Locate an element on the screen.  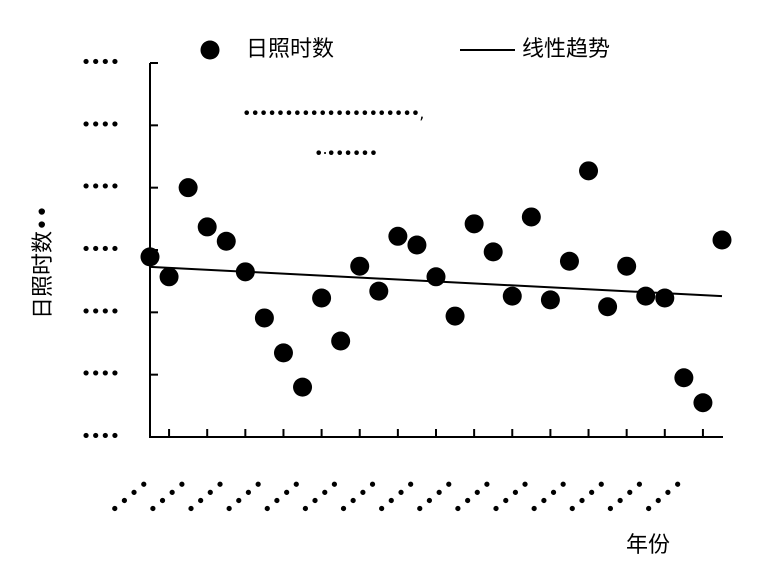
legend-marker is located at coordinates (210, 50).